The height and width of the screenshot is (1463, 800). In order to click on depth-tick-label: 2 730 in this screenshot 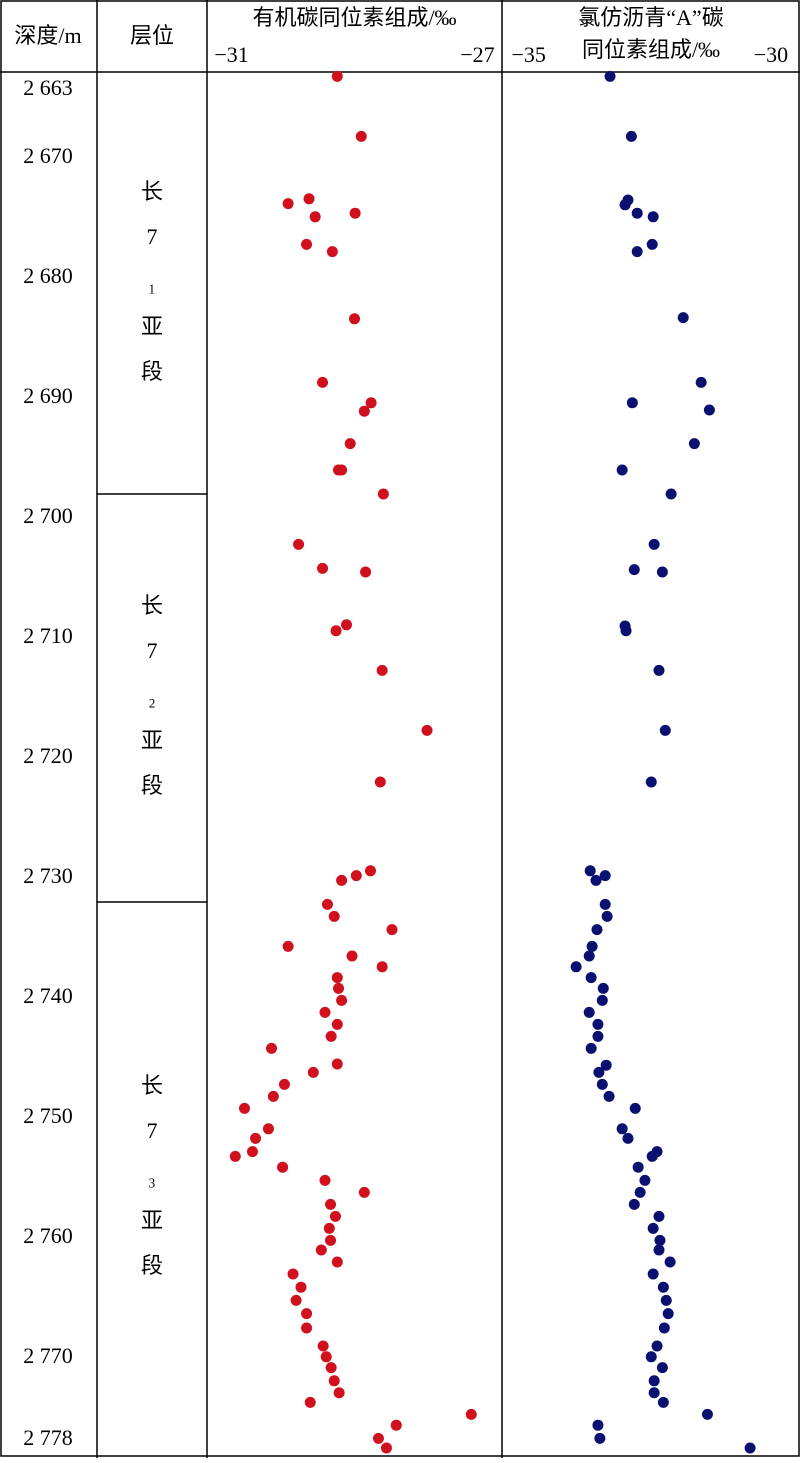, I will do `click(48, 875)`.